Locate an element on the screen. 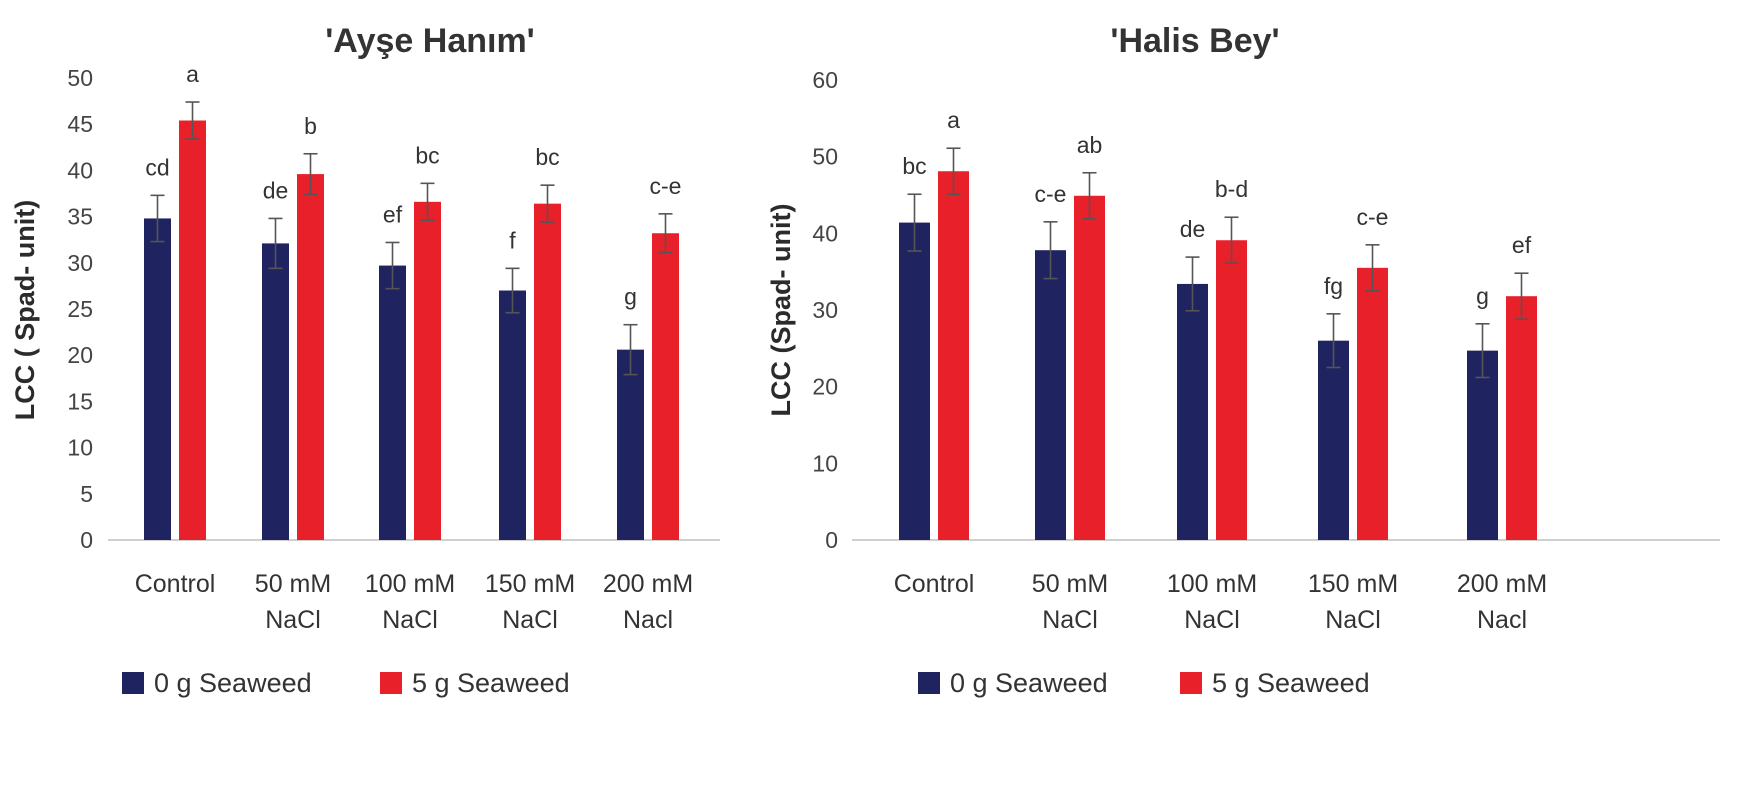 This screenshot has width=1750, height=800. halis-significance-letter: ab is located at coordinates (1090, 145).